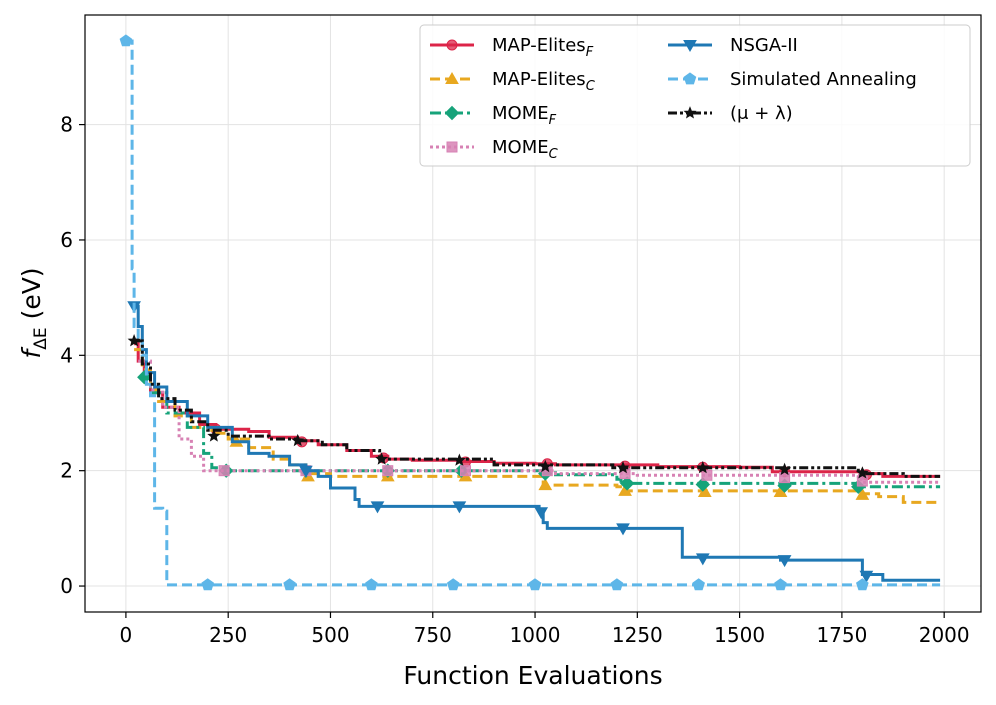 This screenshot has height=705, width=996. Describe the element at coordinates (433, 635) in the screenshot. I see `x-tick-label: 750` at that location.